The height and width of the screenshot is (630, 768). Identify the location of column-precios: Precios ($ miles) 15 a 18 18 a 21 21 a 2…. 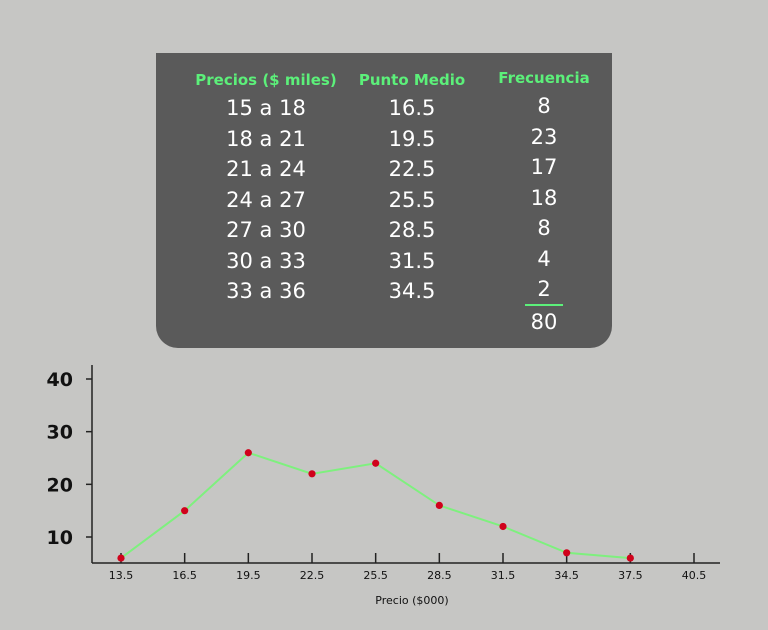
(266, 187).